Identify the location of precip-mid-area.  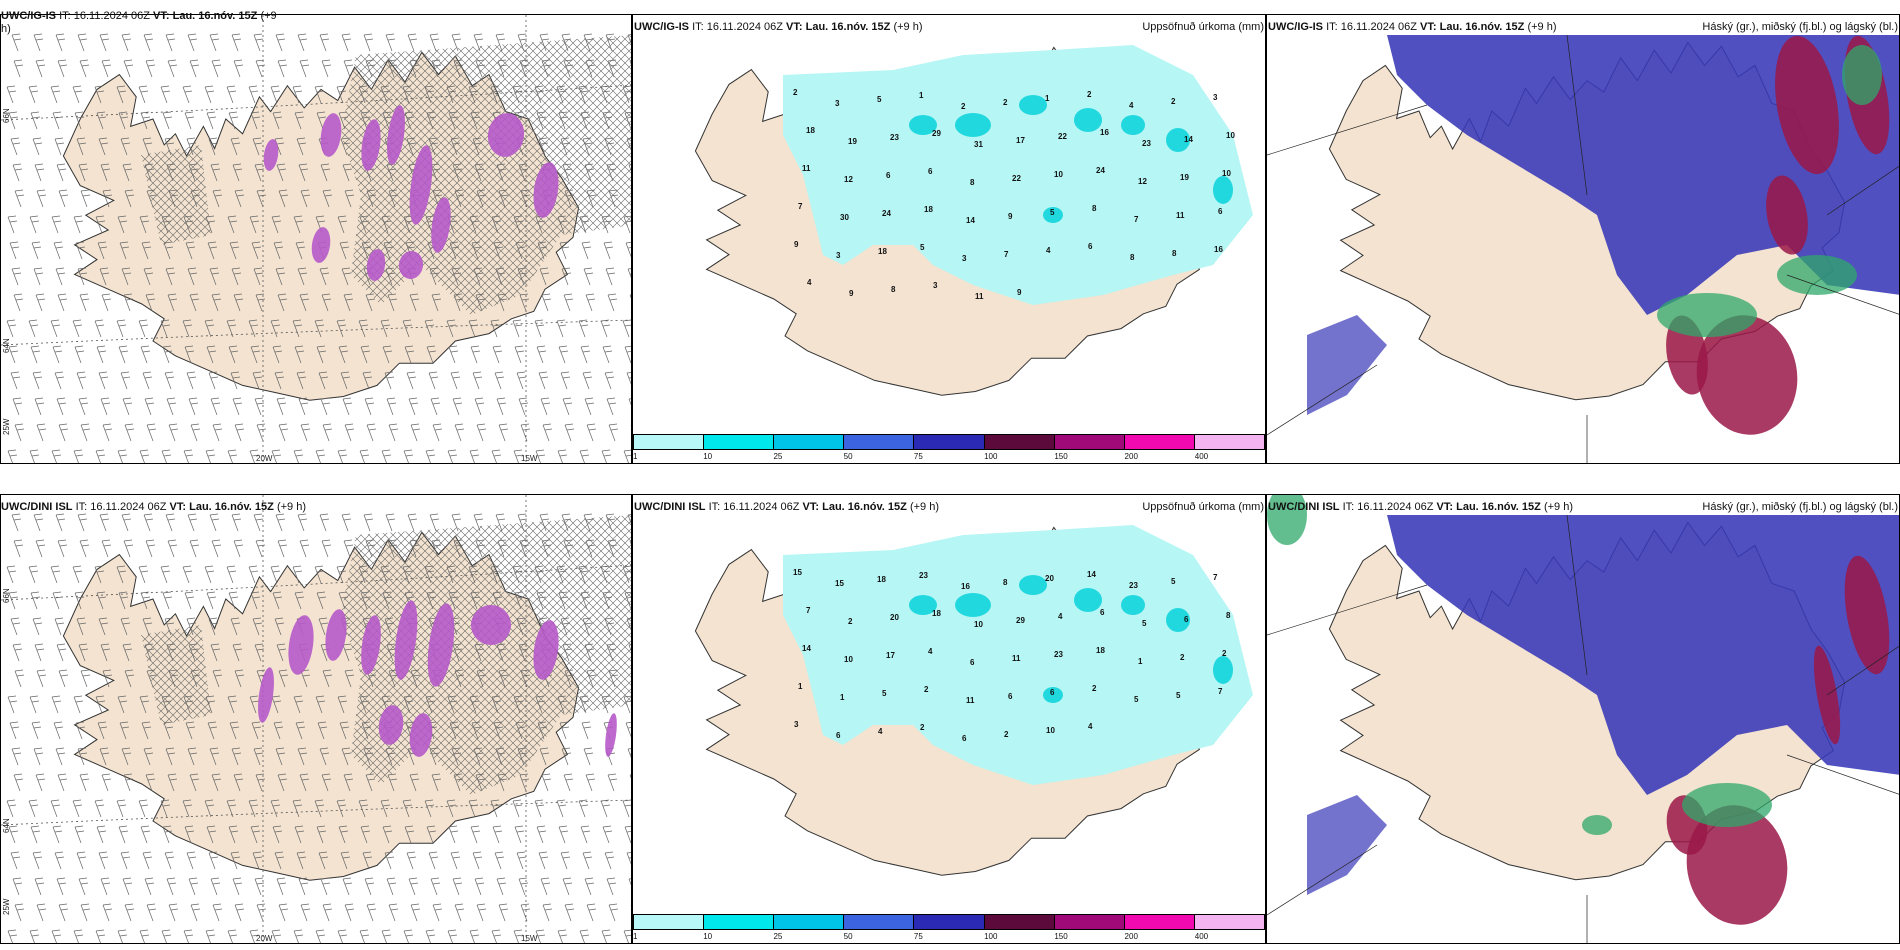
(1133, 605).